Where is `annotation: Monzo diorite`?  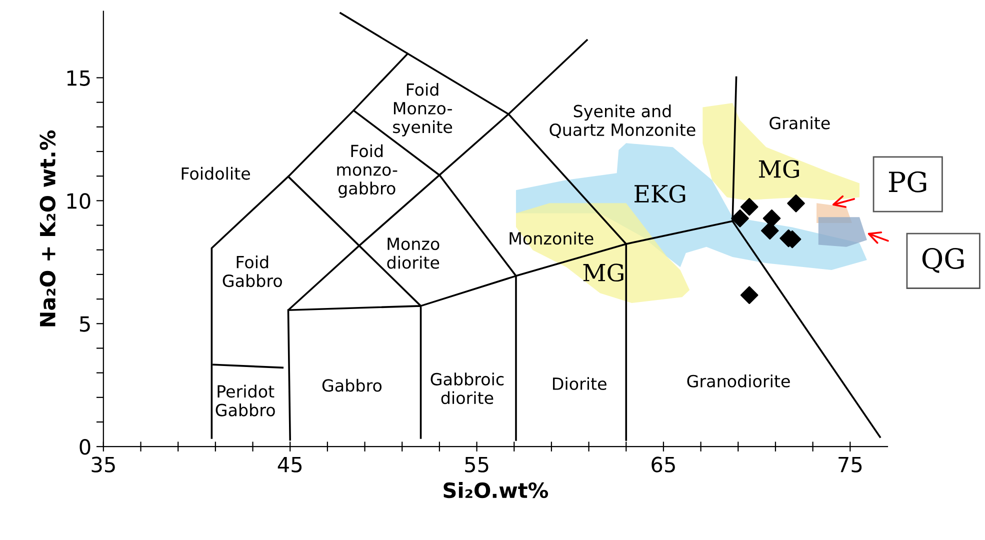
annotation: Monzo diorite is located at coordinates (413, 253).